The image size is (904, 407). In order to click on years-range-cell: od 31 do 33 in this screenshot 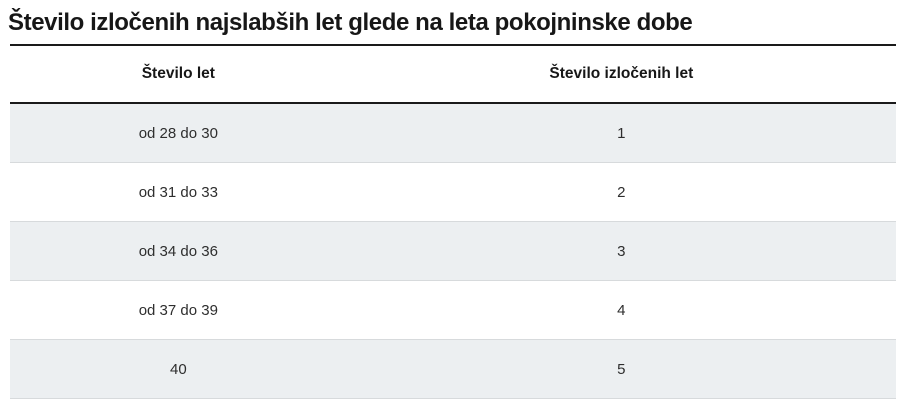, I will do `click(178, 192)`.